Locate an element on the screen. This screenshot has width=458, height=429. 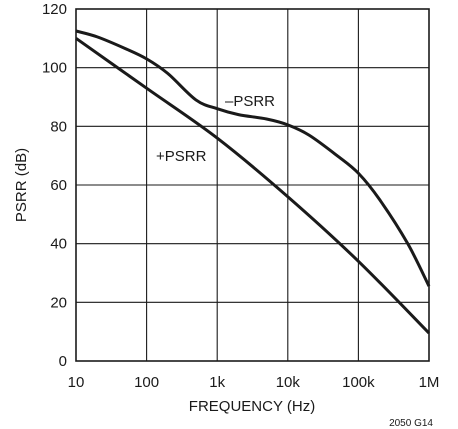
x-tick-label: 100k is located at coordinates (358, 382).